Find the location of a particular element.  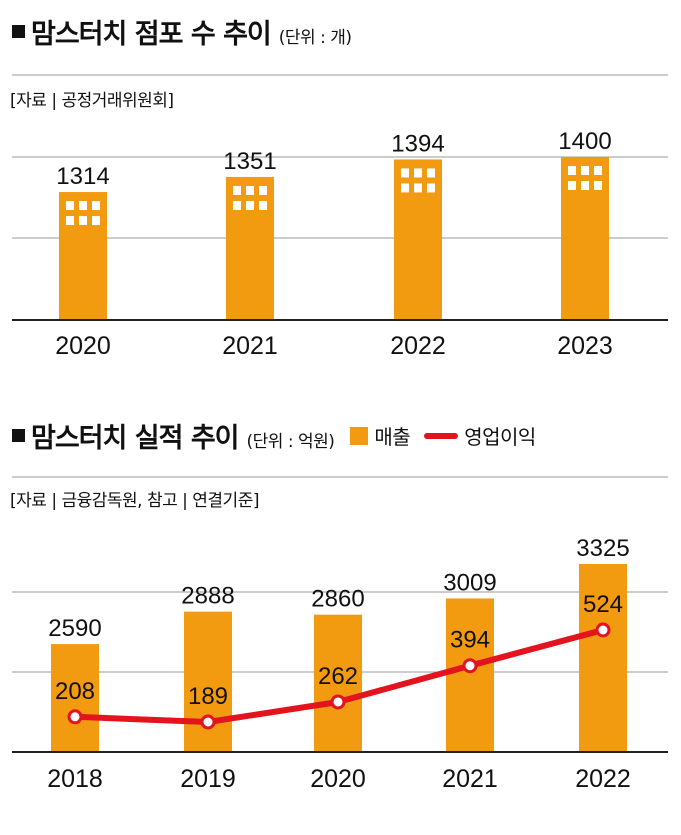

chart2-x-tick: 2021 is located at coordinates (470, 779).